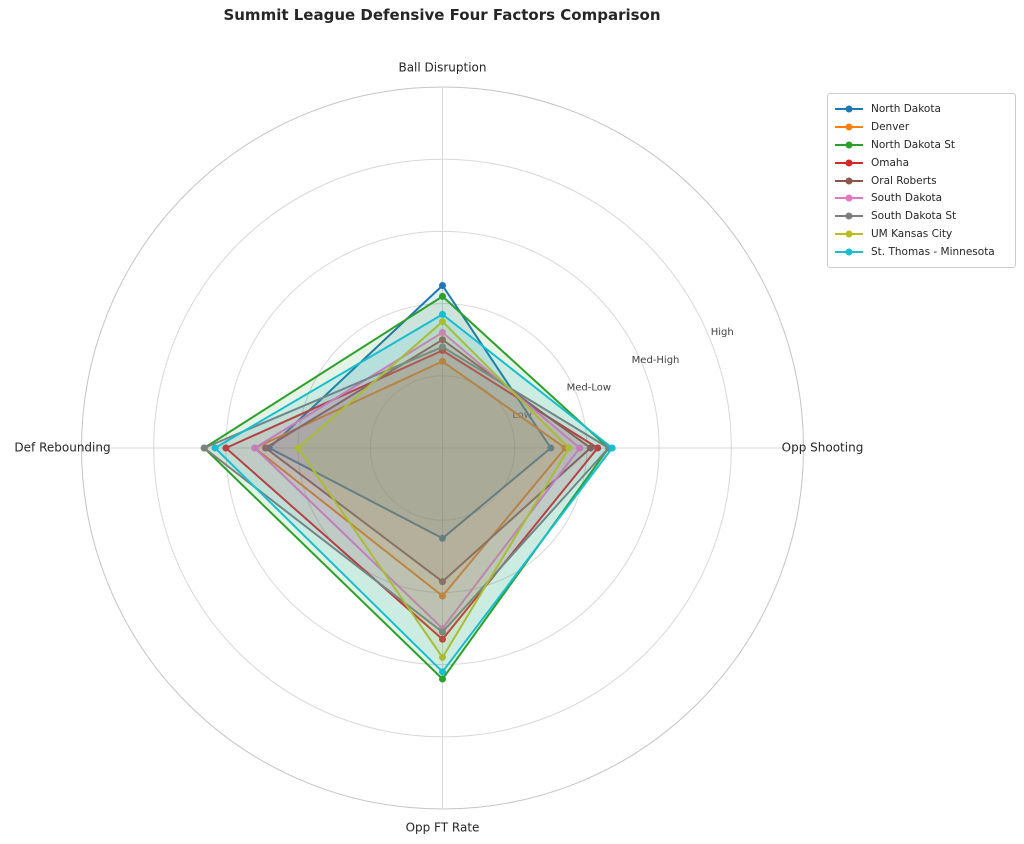 Image resolution: width=1024 pixels, height=844 pixels. I want to click on legend-item-south-dakota: South Dakota, so click(921, 198).